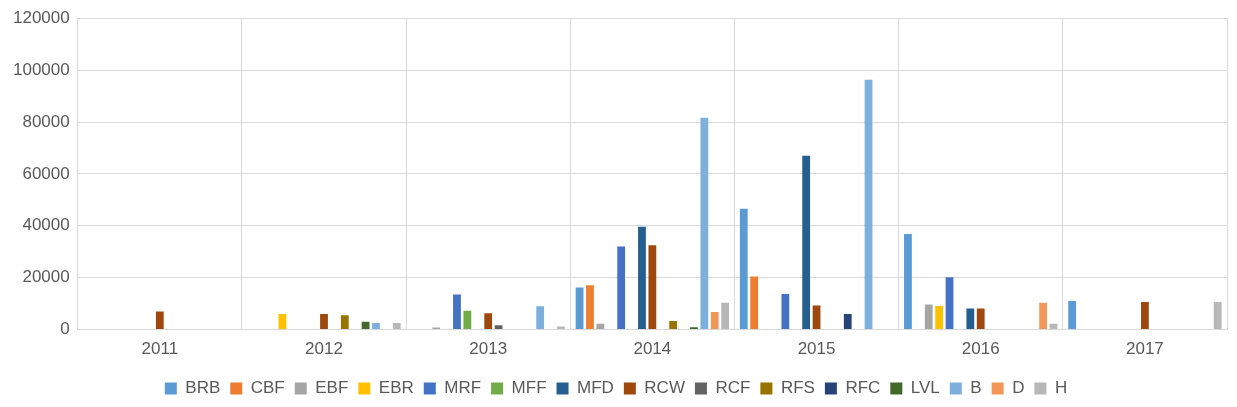 Image resolution: width=1237 pixels, height=407 pixels. What do you see at coordinates (203, 388) in the screenshot?
I see `legend-label: BRB` at bounding box center [203, 388].